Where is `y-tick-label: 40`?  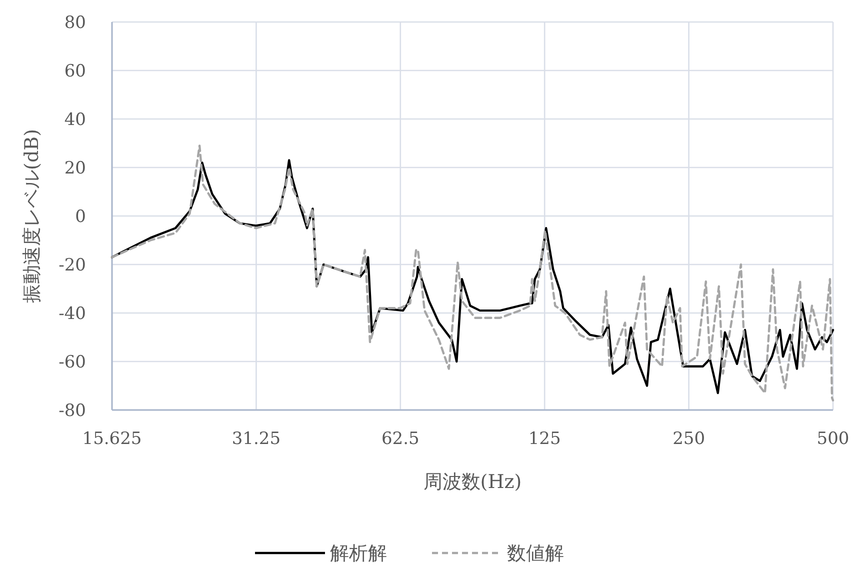
y-tick-label: 40 is located at coordinates (75, 120).